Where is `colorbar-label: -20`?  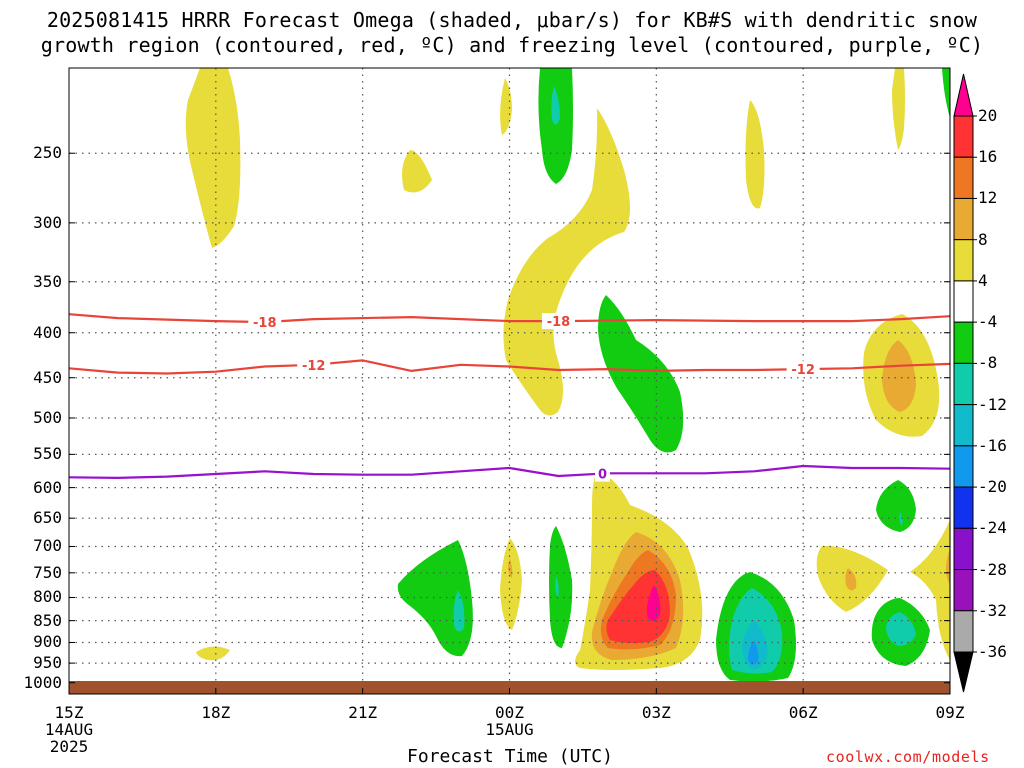 colorbar-label: -20 is located at coordinates (992, 487).